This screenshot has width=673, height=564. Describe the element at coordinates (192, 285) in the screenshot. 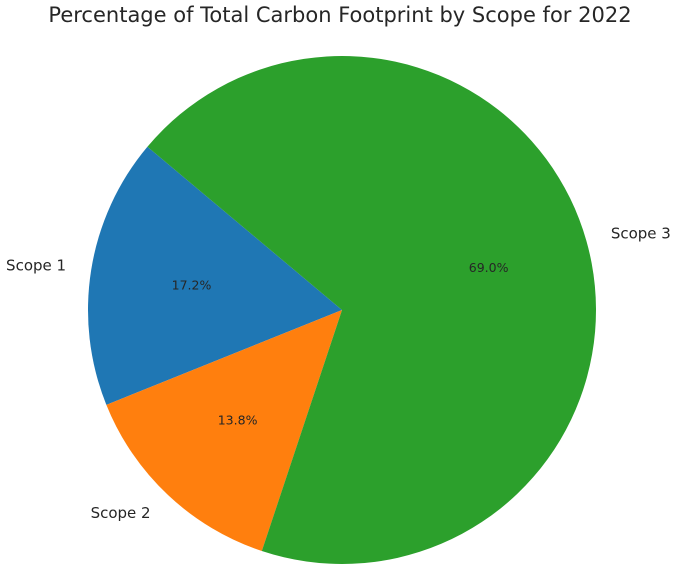

I see `percent-label-scope-1: 17.2%` at that location.